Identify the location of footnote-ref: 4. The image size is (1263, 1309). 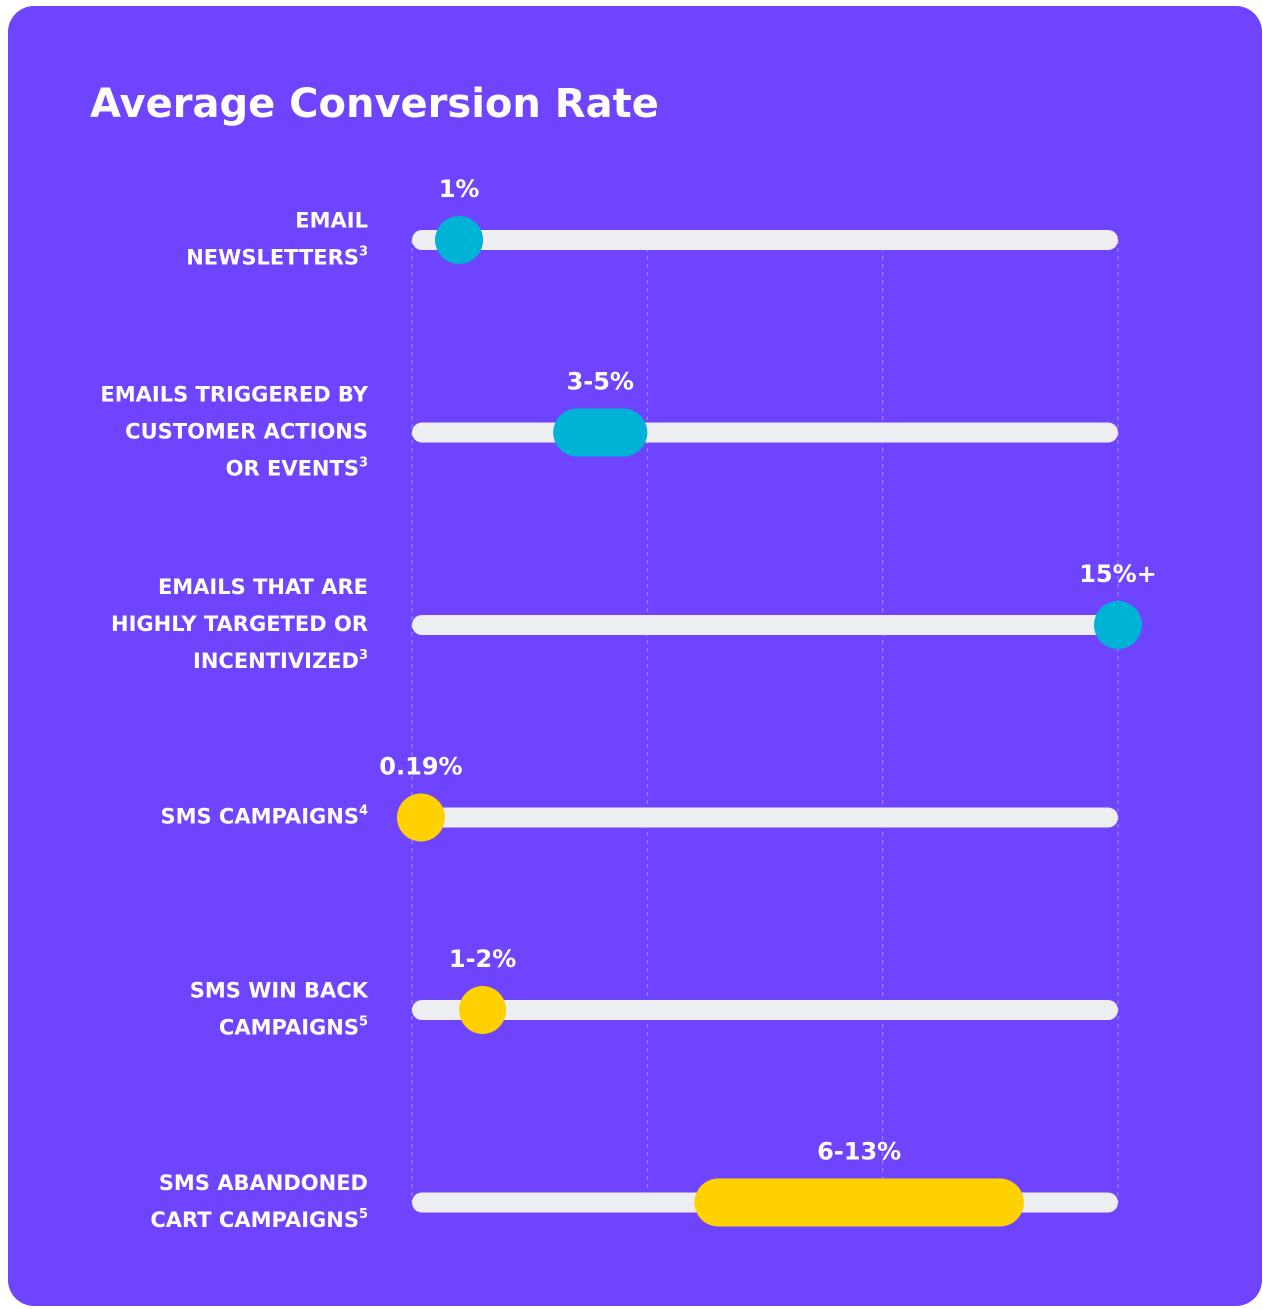
(363, 810).